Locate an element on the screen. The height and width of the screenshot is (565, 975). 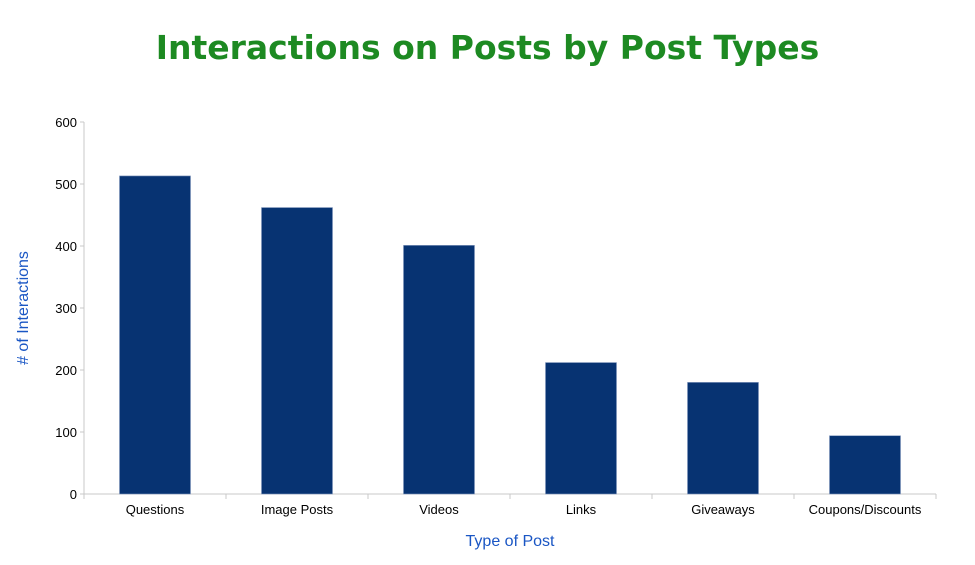
chart-title: Interactions on Posts by Post Types is located at coordinates (487, 47).